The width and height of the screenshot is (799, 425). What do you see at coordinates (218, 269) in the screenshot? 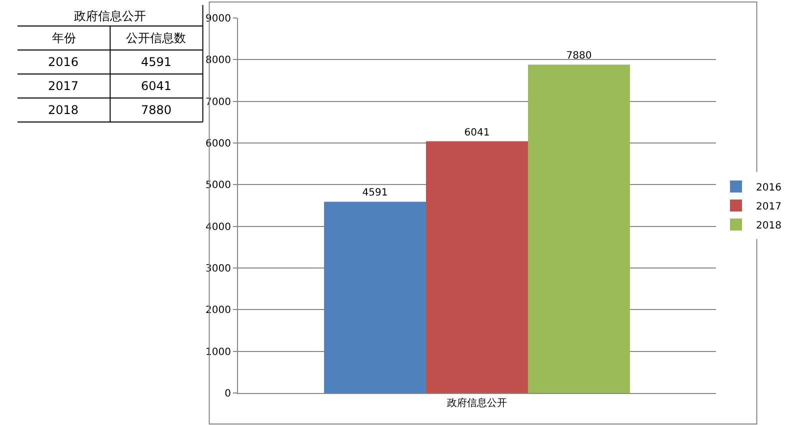
I see `y-tick-label: 3000` at bounding box center [218, 269].